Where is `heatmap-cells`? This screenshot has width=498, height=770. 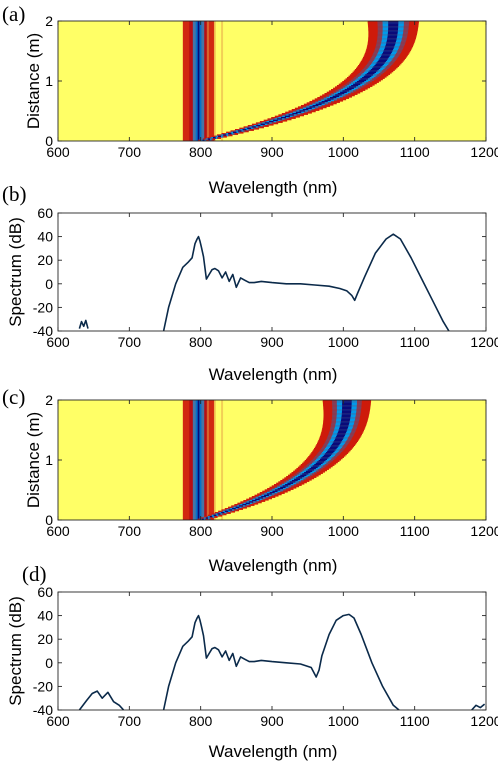
heatmap-cells is located at coordinates (272, 460).